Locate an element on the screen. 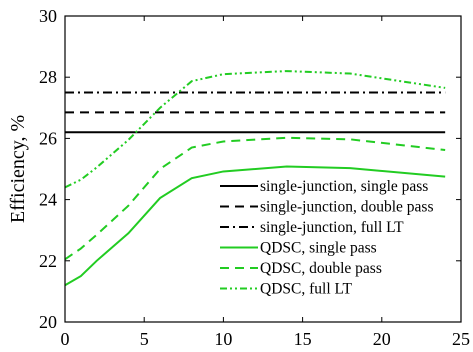 The height and width of the screenshot is (352, 473). x-tick-label: 20 is located at coordinates (382, 339).